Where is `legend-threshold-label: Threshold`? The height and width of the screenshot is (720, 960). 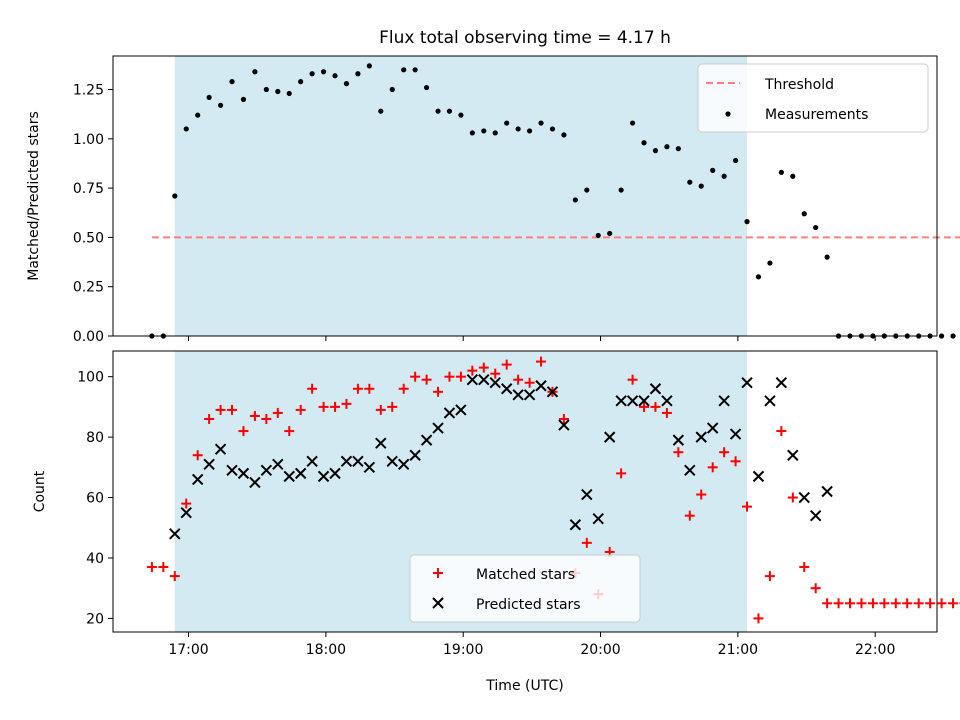 legend-threshold-label: Threshold is located at coordinates (799, 85).